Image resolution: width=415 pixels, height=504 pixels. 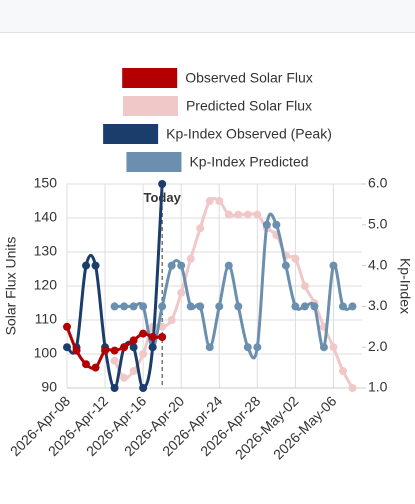 I want to click on y-tick-label: 130, so click(x=46, y=251).